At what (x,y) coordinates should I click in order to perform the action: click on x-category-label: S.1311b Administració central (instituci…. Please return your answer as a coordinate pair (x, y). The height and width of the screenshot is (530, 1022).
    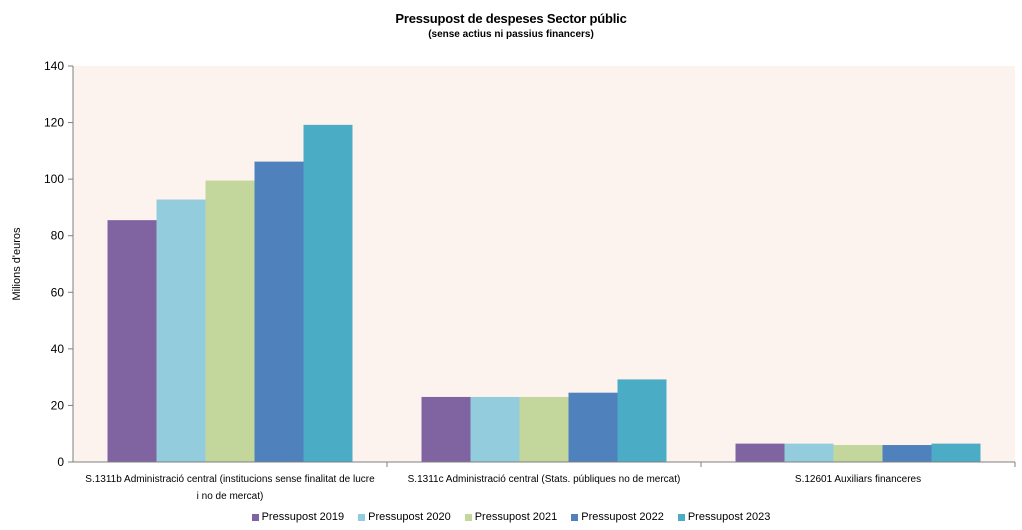
    Looking at the image, I should click on (230, 488).